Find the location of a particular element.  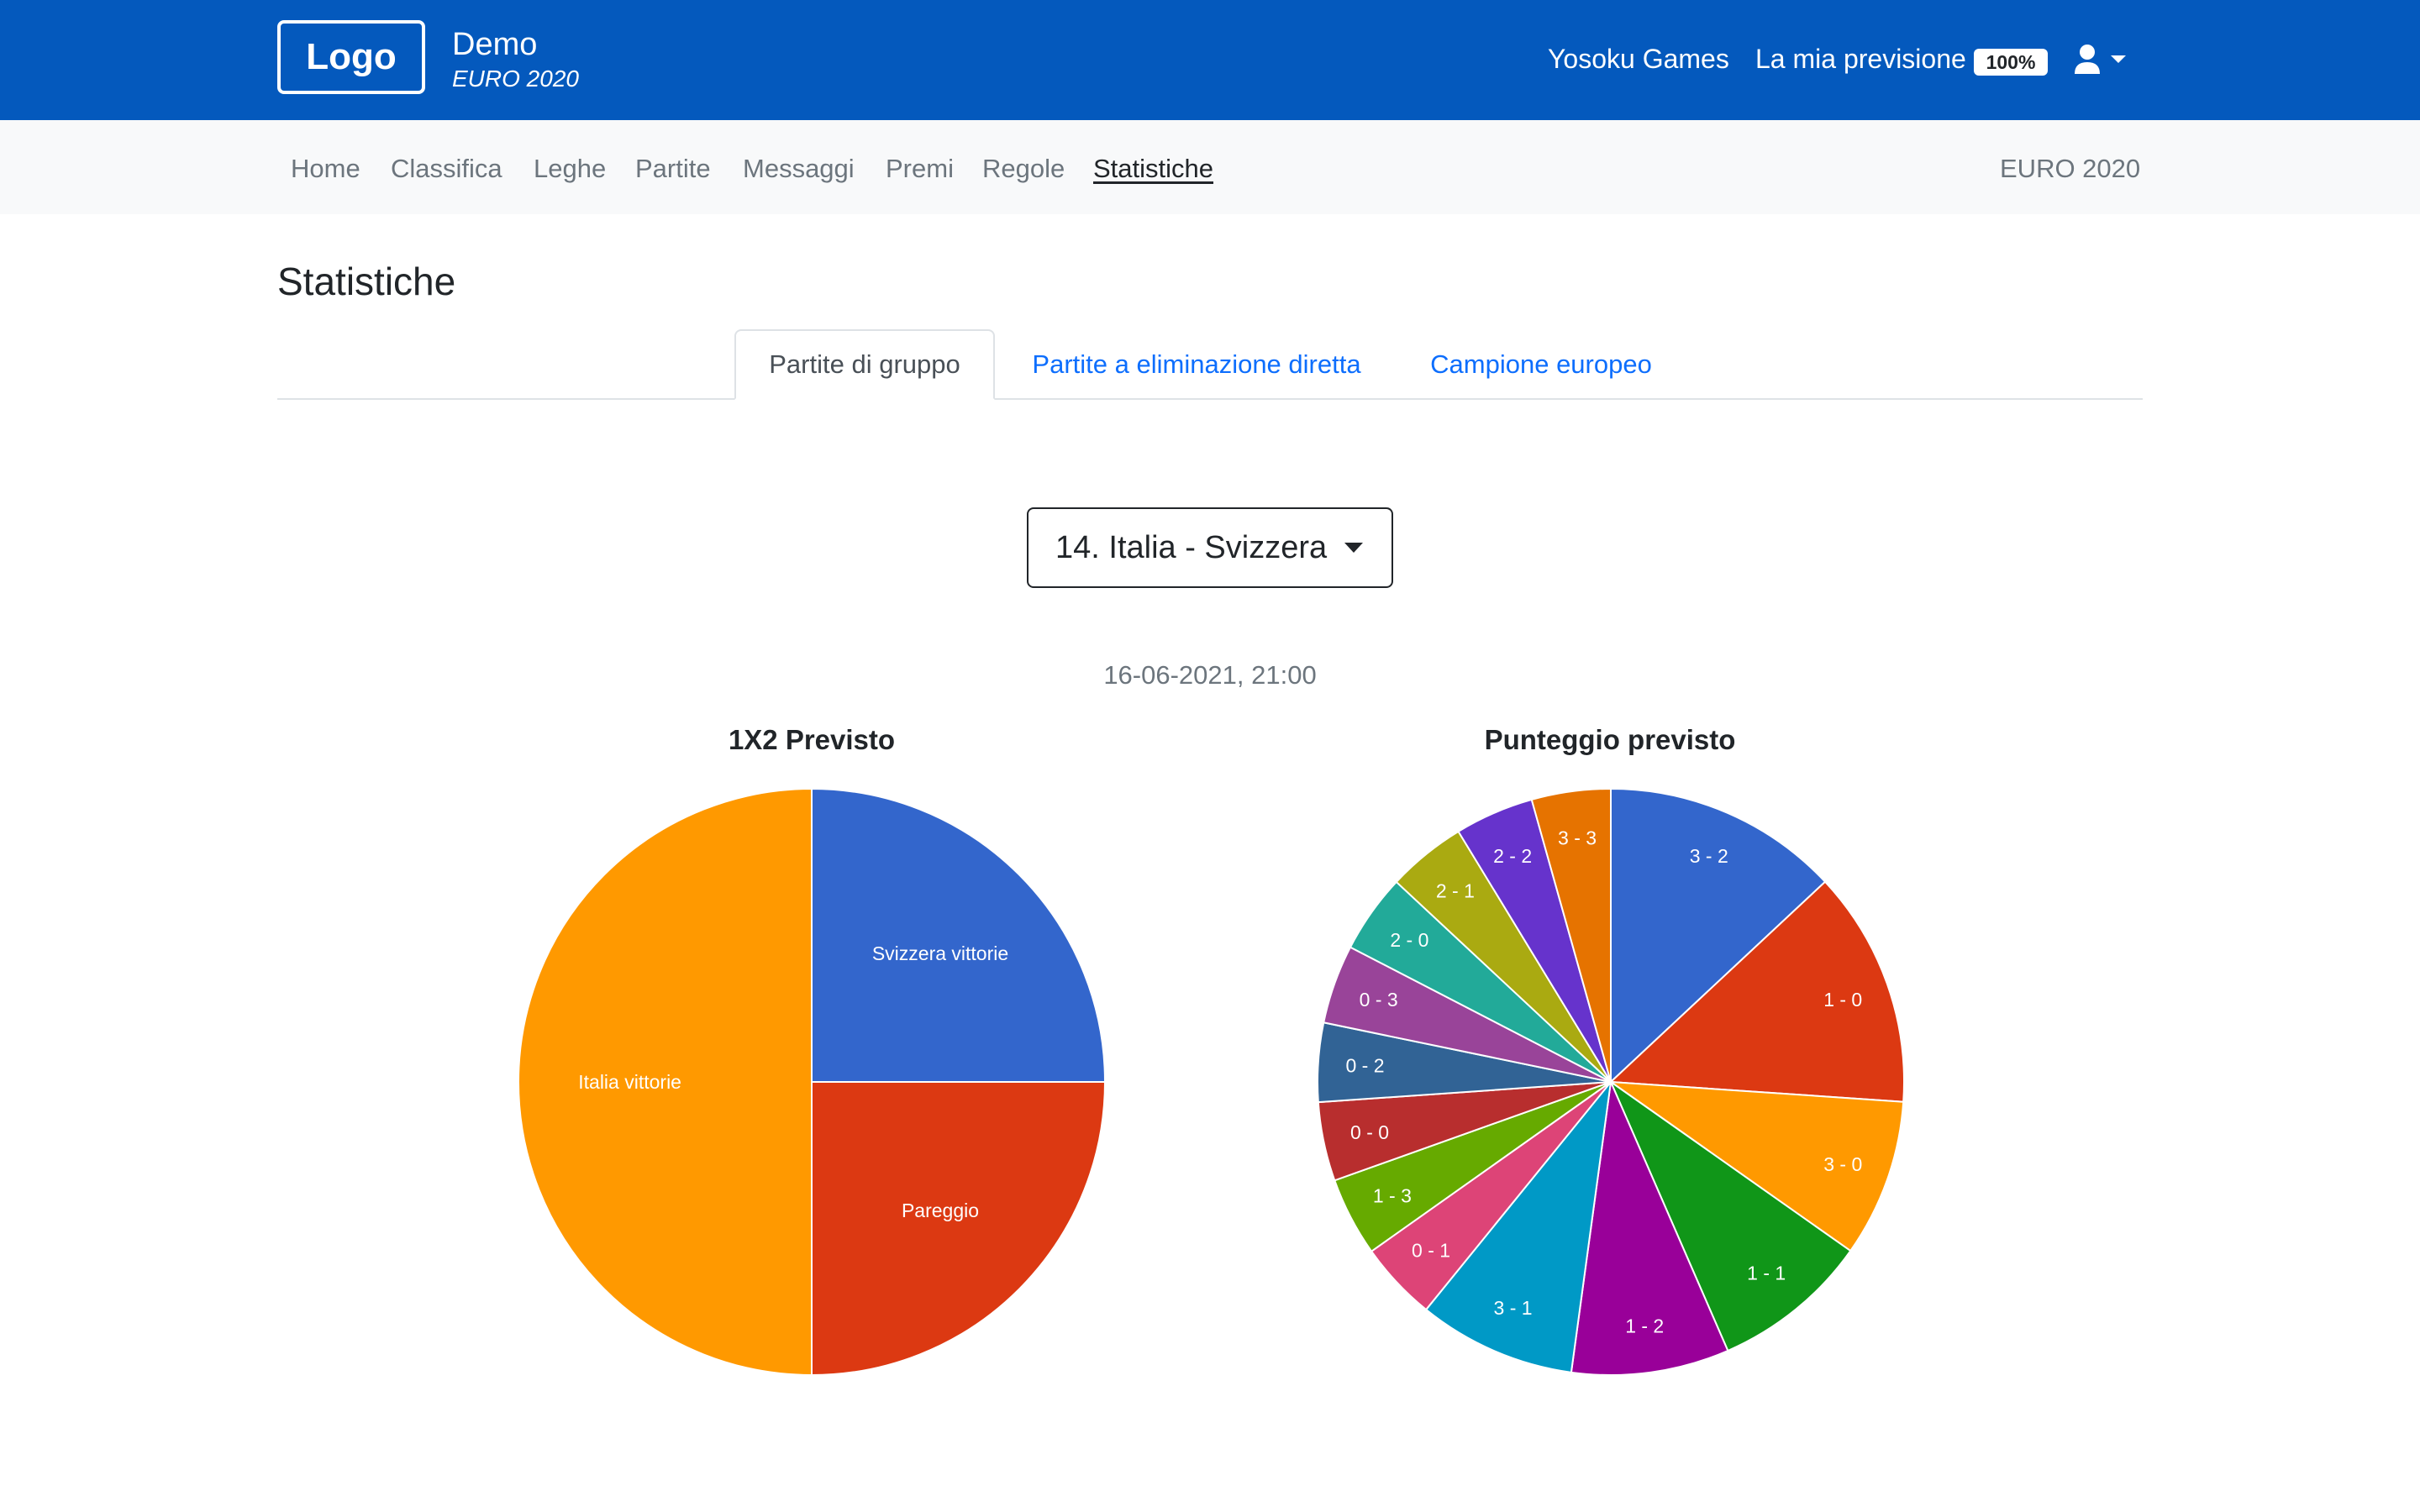

pie-label-svizzera-vittorie: Svizzera vittorie is located at coordinates (940, 953).